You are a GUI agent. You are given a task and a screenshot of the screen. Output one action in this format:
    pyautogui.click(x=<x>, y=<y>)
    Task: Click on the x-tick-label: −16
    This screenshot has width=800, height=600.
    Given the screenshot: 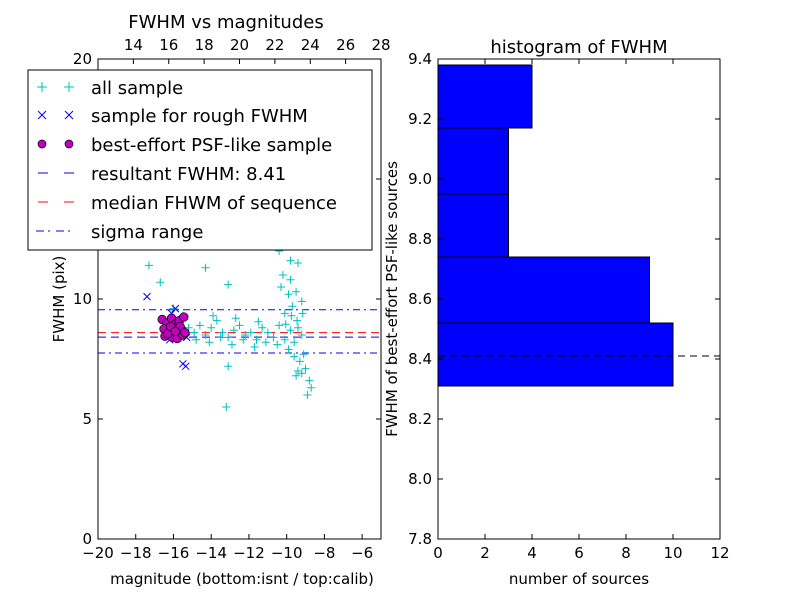 What is the action you would take?
    pyautogui.click(x=174, y=553)
    